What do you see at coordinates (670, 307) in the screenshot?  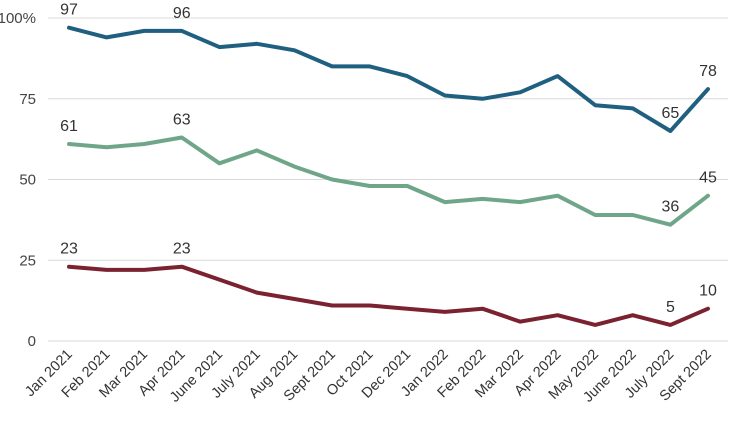 I see `data-label: 5` at bounding box center [670, 307].